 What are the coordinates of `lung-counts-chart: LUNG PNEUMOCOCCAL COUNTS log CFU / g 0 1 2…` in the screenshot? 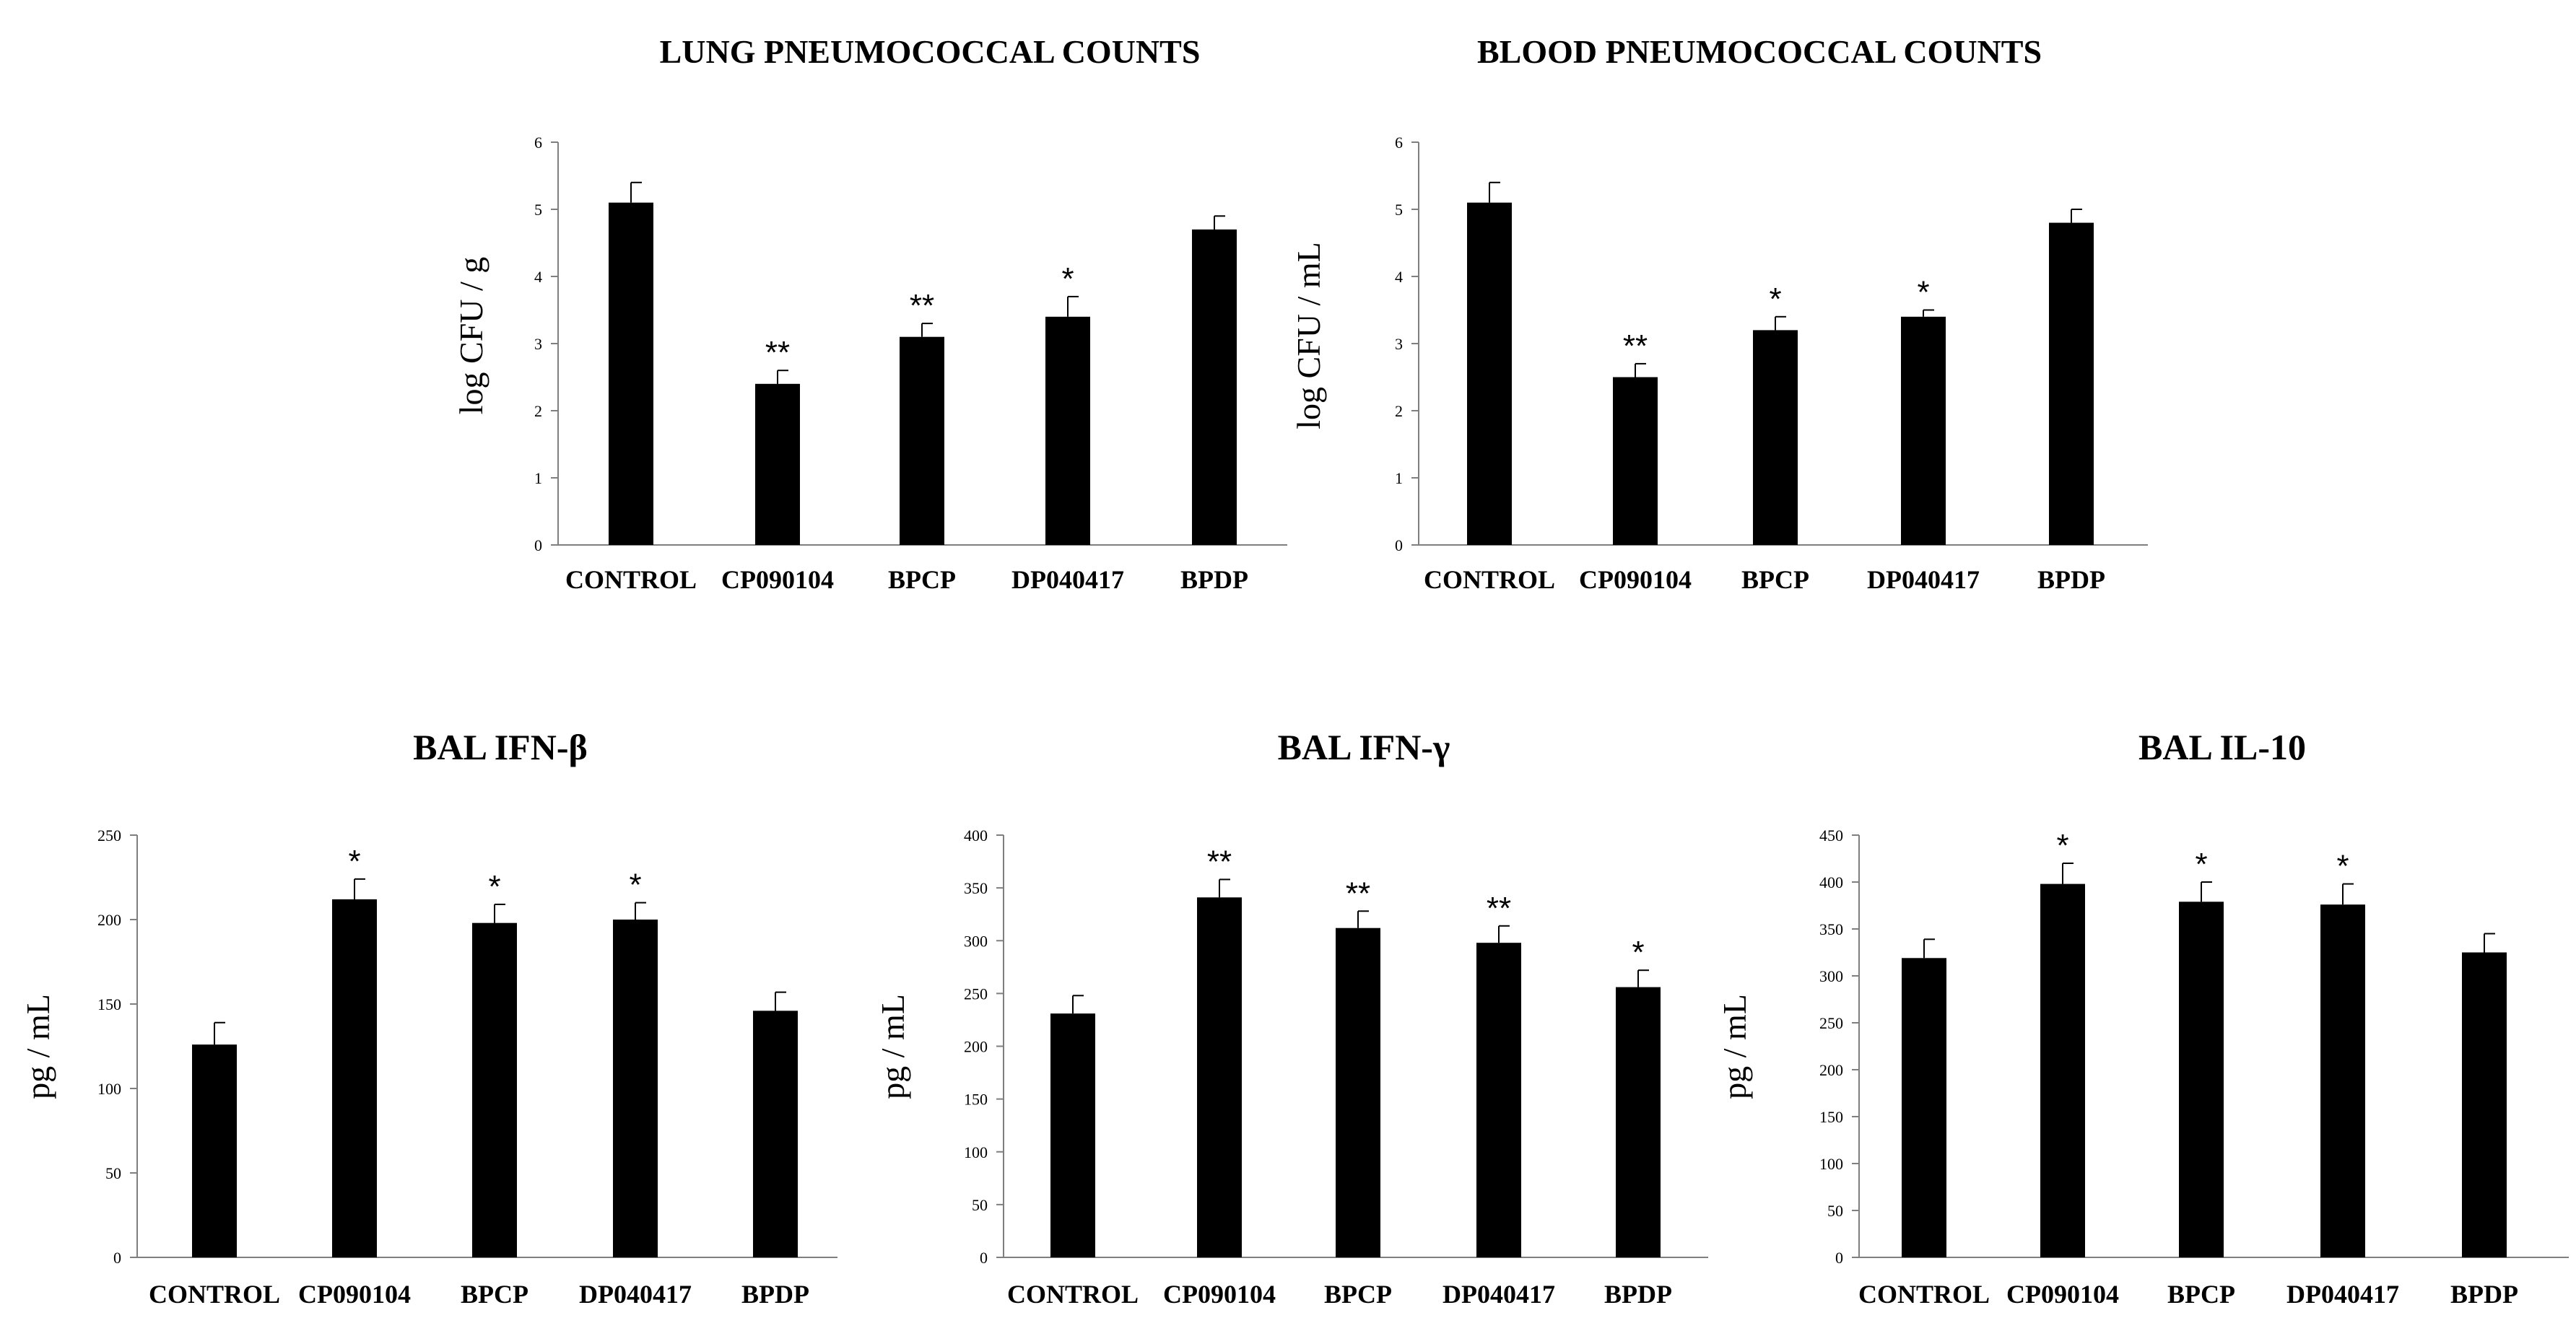 It's located at (870, 313).